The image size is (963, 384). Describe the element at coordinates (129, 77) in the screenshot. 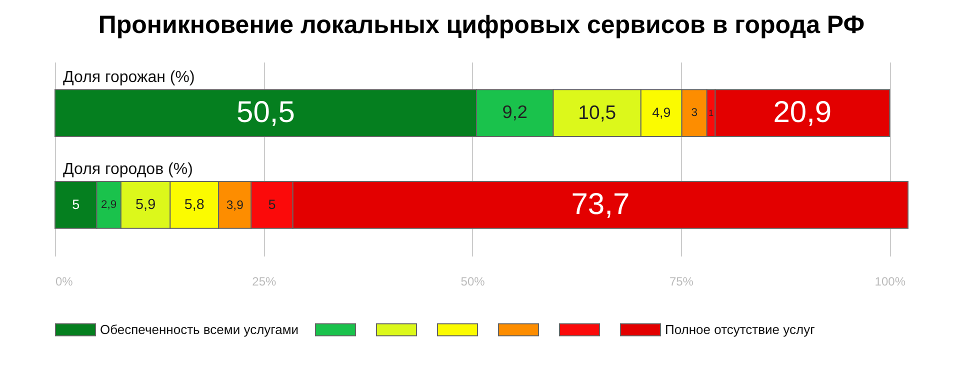

I see `y-tick-label: Доля горожан (%)` at that location.